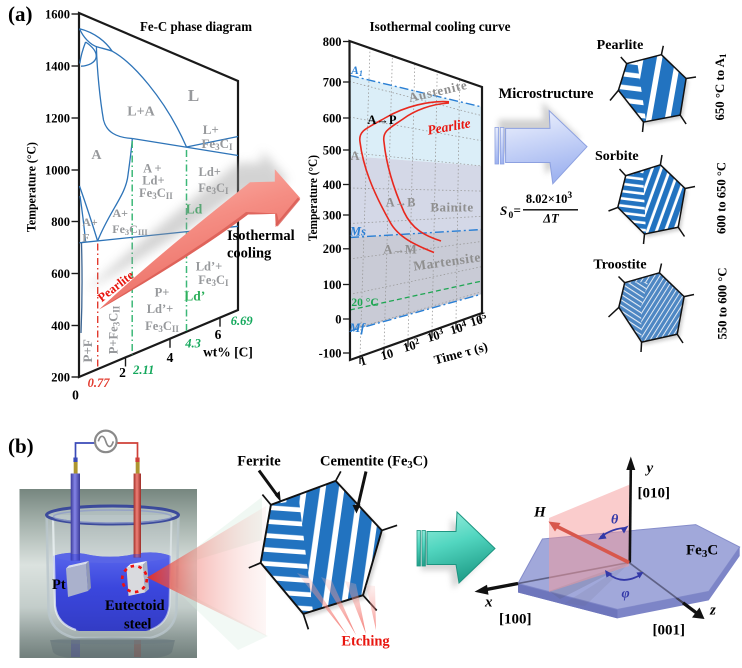 The height and width of the screenshot is (668, 742). I want to click on svg-text: x, so click(488, 603).